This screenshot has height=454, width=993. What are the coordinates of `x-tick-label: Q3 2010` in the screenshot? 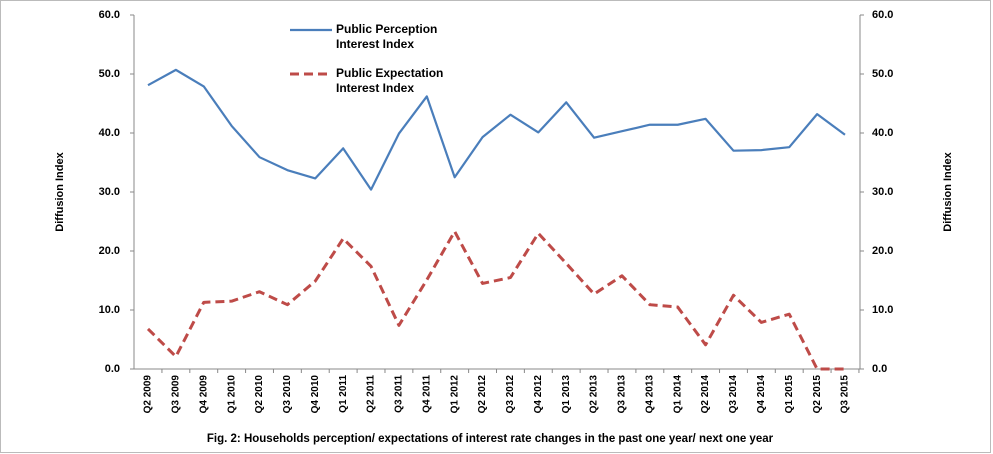 It's located at (287, 394).